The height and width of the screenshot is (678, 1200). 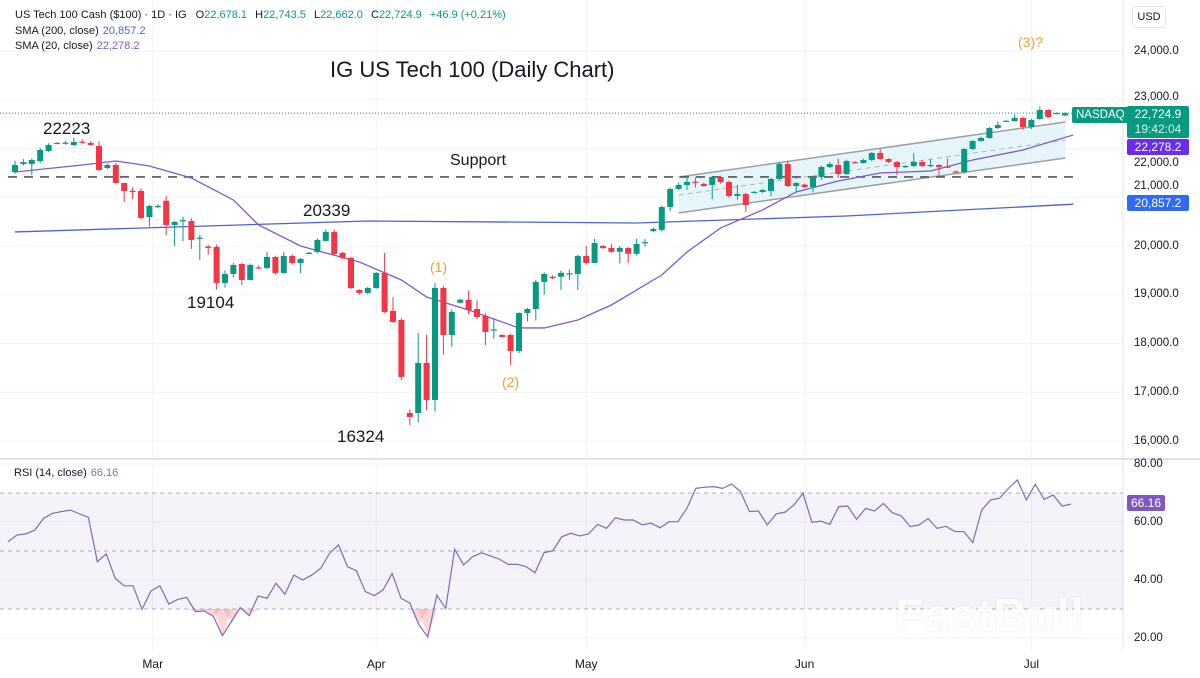 I want to click on bar-countdown: 19:42:04, so click(x=1158, y=129).